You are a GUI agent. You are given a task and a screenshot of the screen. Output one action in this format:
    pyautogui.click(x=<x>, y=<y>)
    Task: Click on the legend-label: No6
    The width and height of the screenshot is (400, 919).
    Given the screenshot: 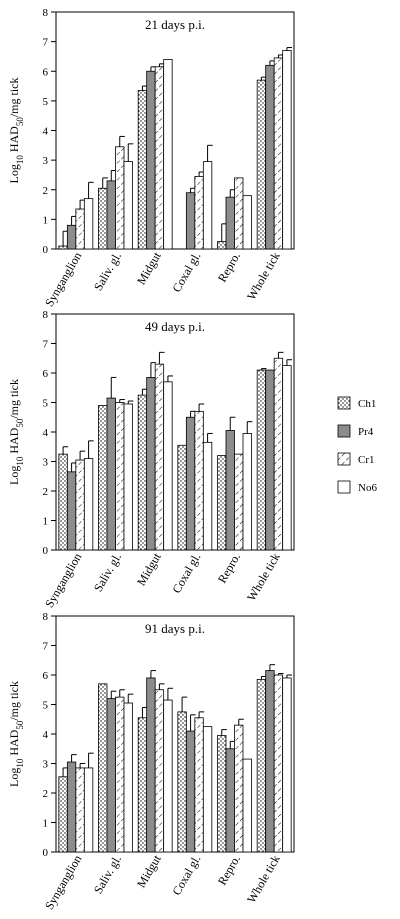 What is the action you would take?
    pyautogui.click(x=367, y=488)
    